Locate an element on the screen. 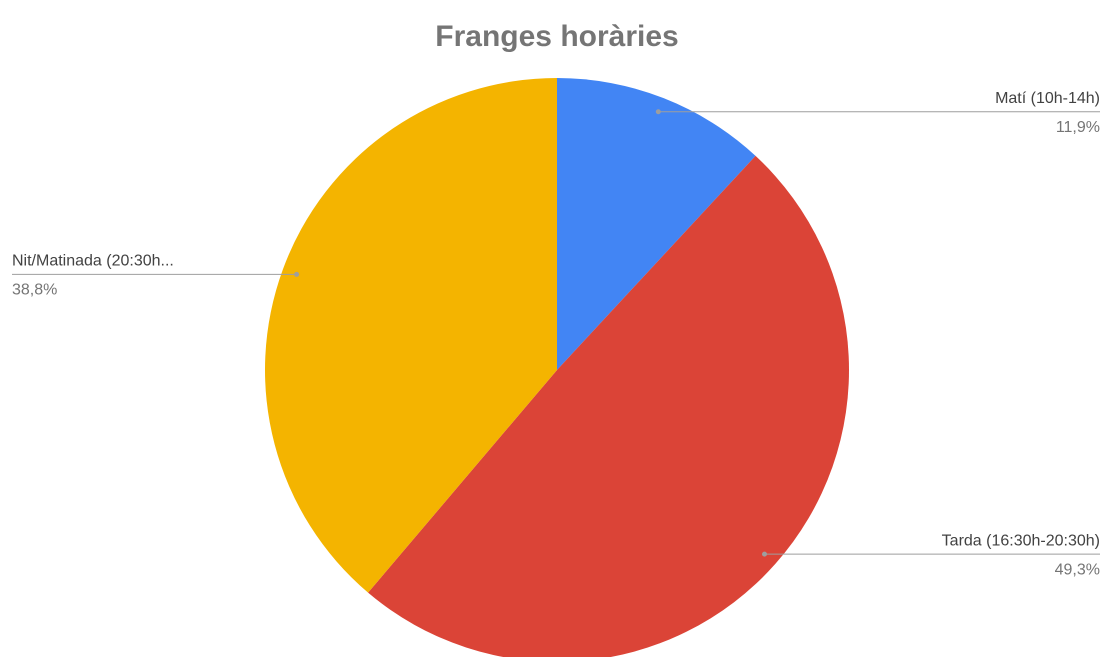 The image size is (1104, 657). slice-value-label: 11,9% is located at coordinates (1078, 127).